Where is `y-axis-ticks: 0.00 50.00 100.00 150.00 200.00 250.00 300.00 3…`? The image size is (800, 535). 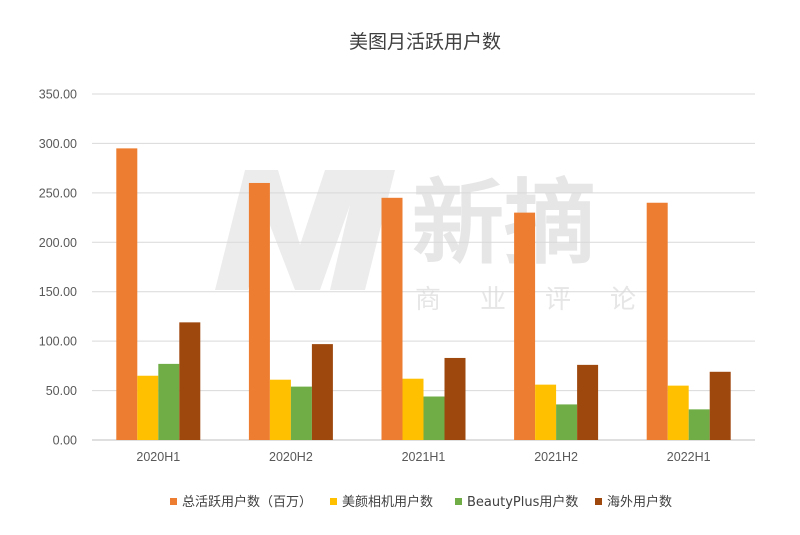 y-axis-ticks: 0.00 50.00 100.00 150.00 200.00 250.00 300.00 3… is located at coordinates (58, 268).